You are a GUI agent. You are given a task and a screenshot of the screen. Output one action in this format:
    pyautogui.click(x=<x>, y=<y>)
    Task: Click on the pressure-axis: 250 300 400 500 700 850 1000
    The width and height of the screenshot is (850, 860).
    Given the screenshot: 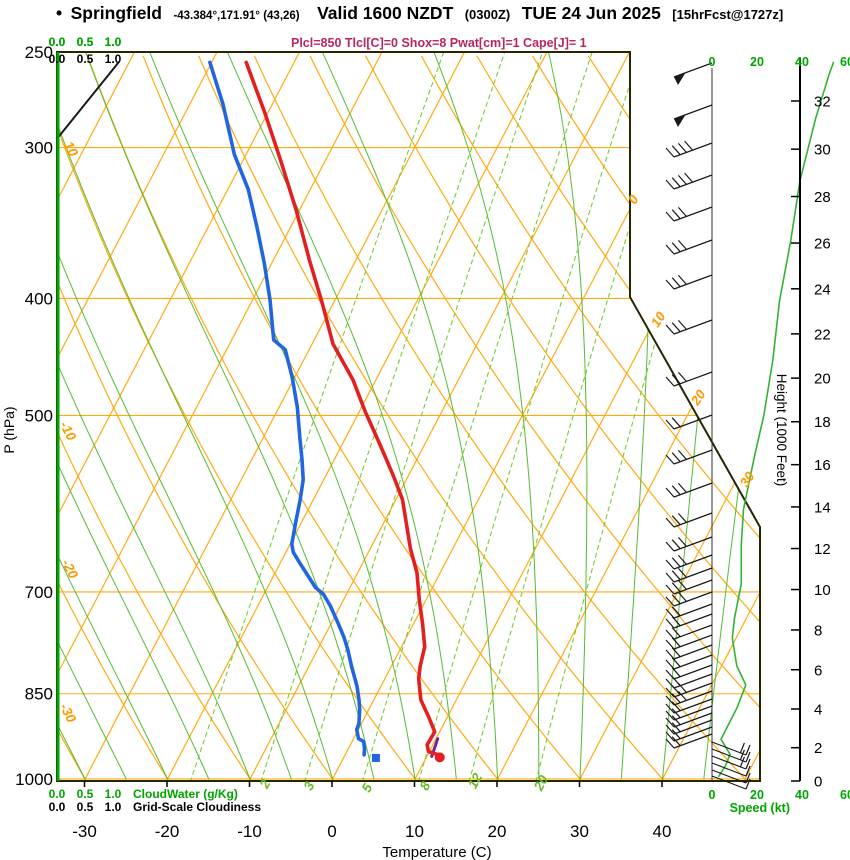 What is the action you would take?
    pyautogui.click(x=34, y=416)
    